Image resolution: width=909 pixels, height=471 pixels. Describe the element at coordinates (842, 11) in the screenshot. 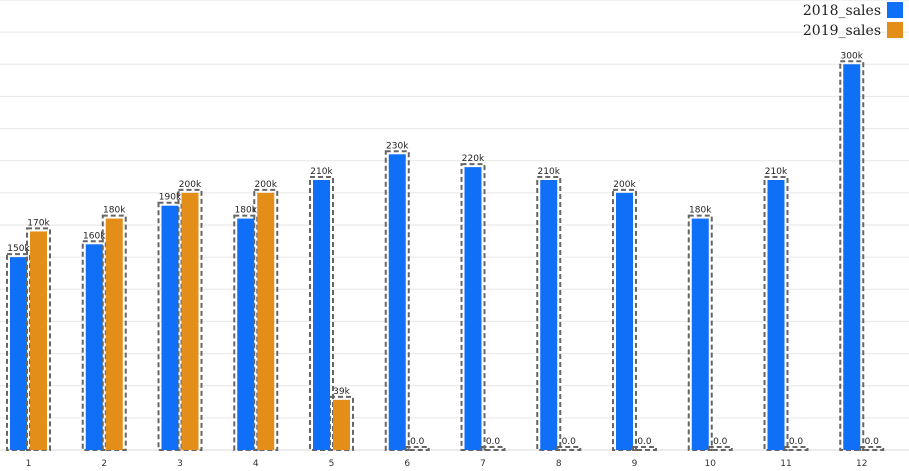

I see `legend-label: 2018_sales` at that location.